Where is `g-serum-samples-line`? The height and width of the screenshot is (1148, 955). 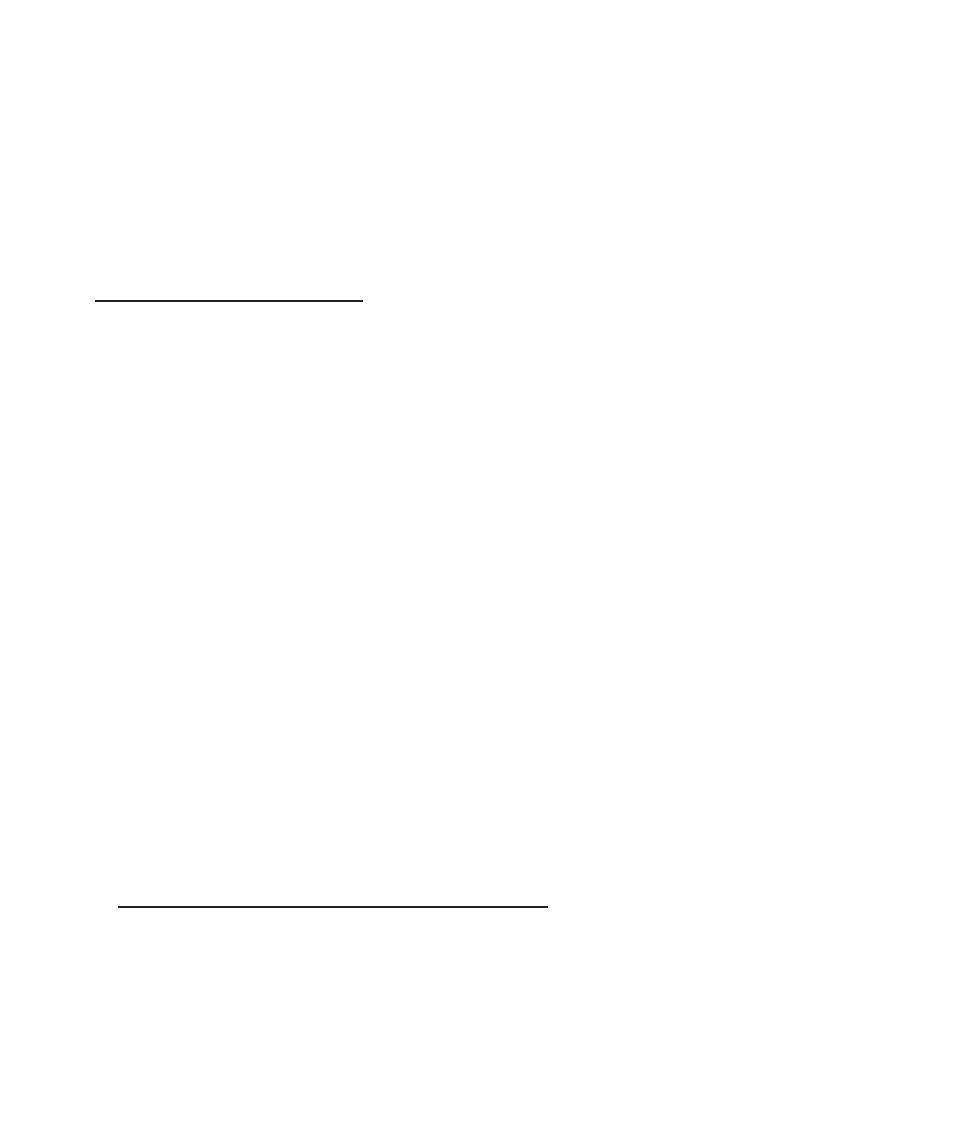
g-serum-samples-line is located at coordinates (333, 907).